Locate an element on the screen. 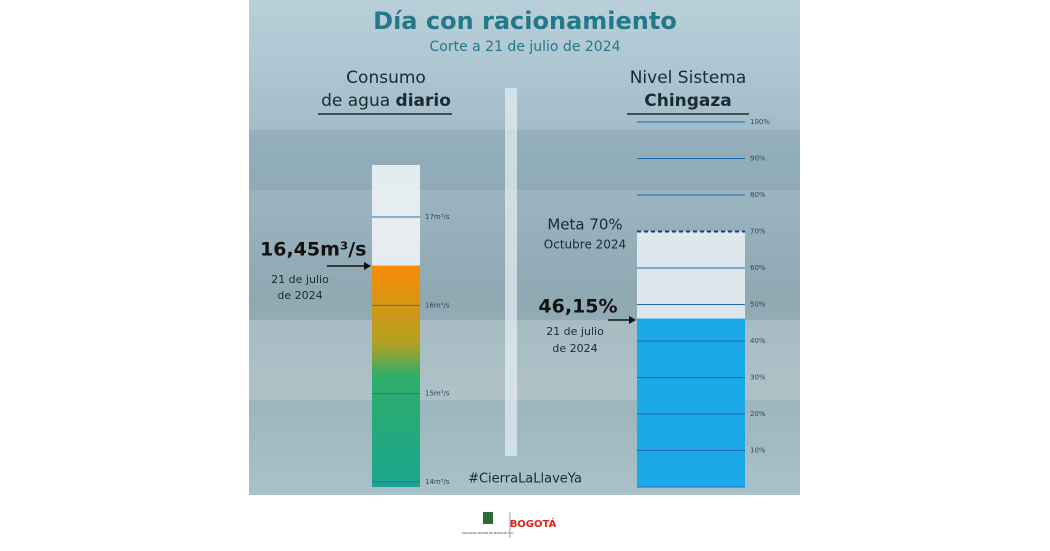 The height and width of the screenshot is (551, 1050). gauge-title: de agua diario is located at coordinates (386, 101).